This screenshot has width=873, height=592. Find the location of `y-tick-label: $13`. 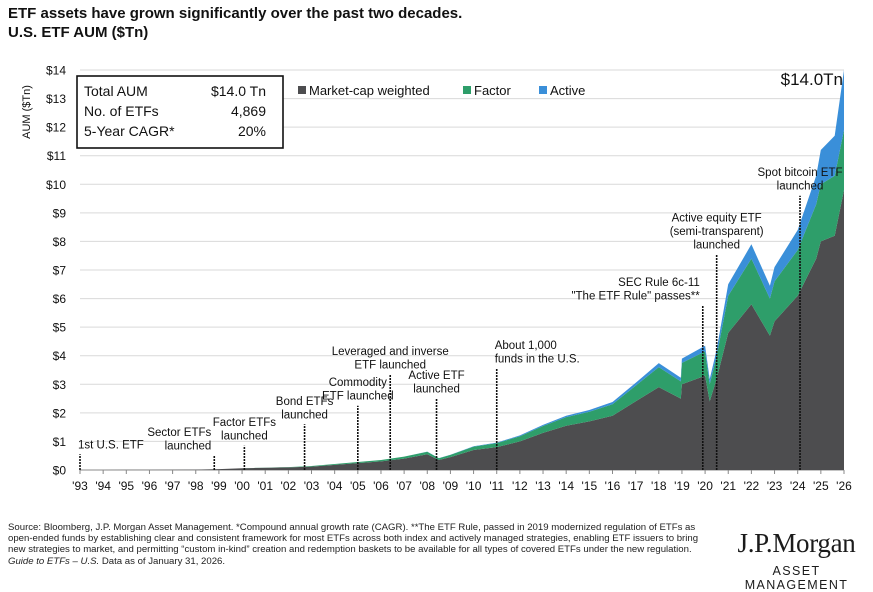

y-tick-label: $13 is located at coordinates (56, 99).